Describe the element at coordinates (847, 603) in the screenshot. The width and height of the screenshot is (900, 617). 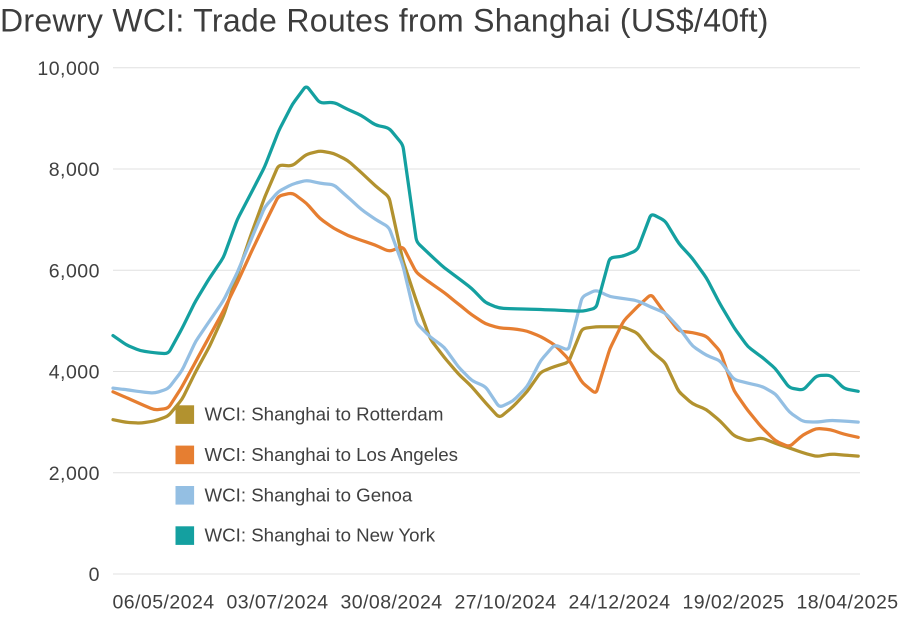
I see `svg-text: 18/04/2025` at that location.